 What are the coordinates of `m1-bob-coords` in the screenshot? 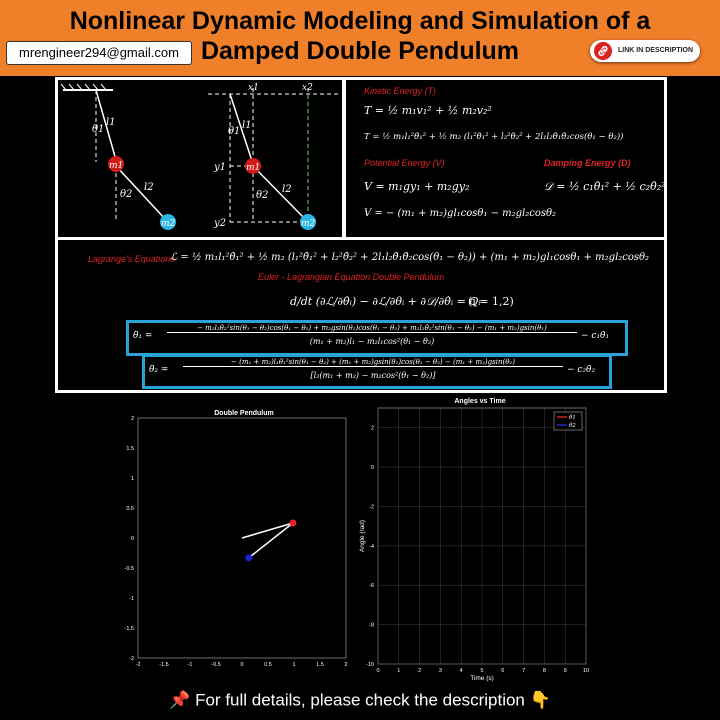 It's located at (253, 166).